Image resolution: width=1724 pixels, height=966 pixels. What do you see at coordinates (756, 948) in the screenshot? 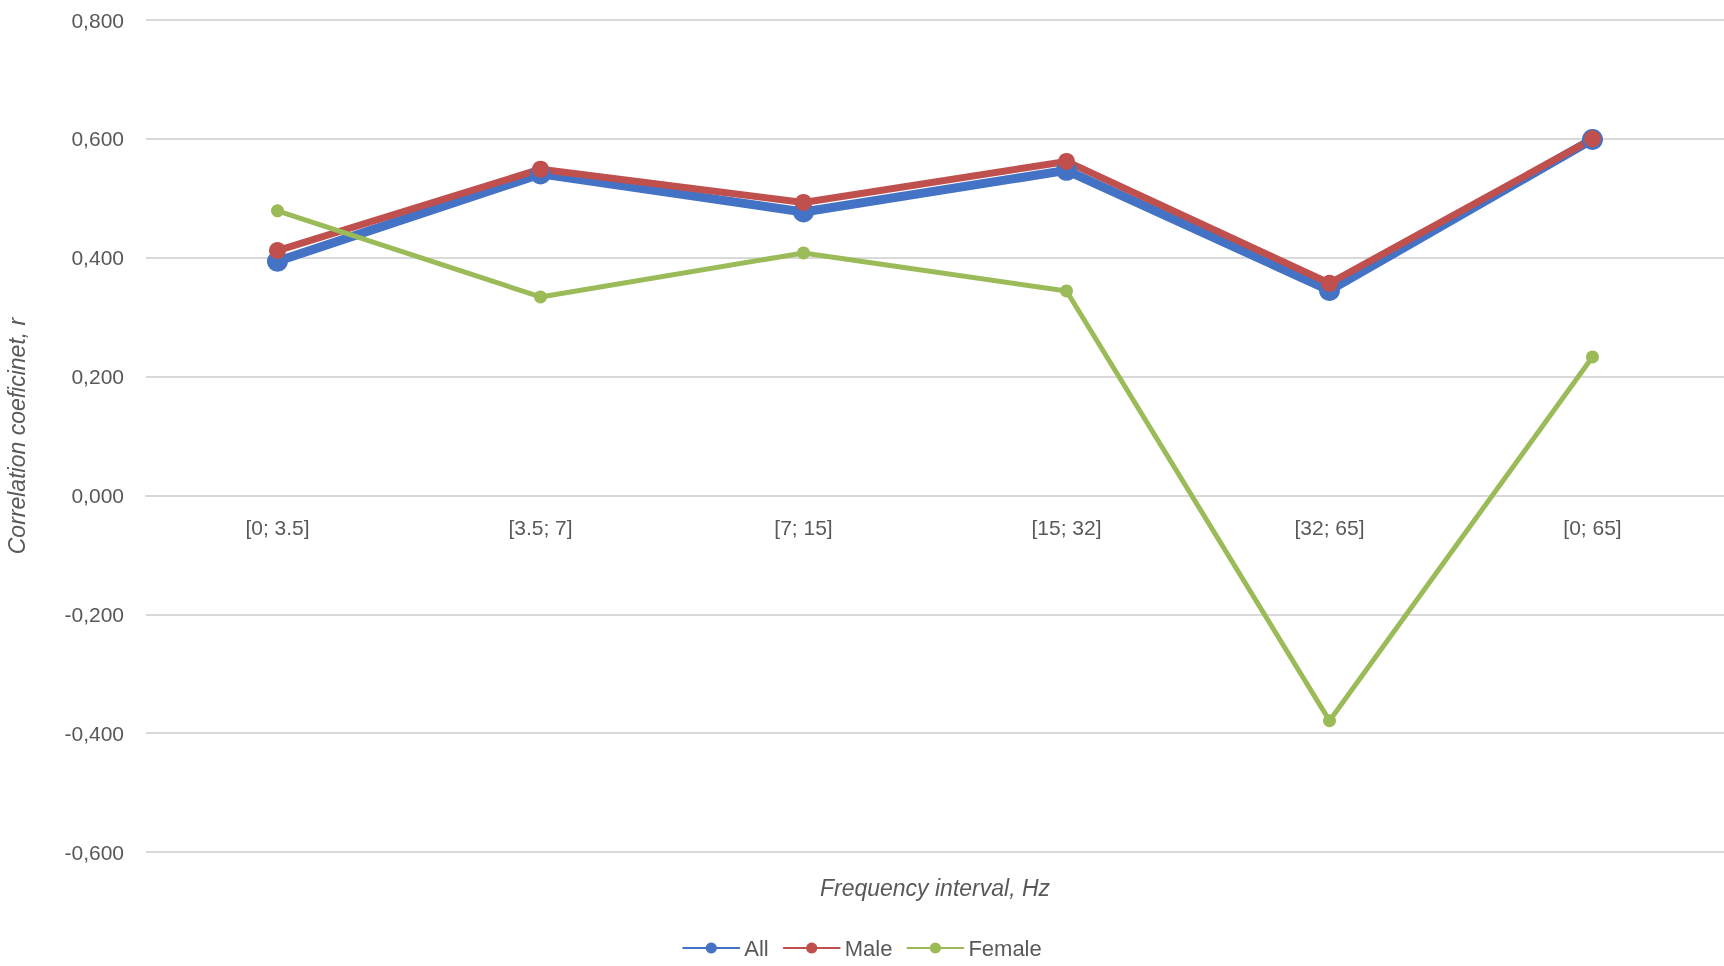
I see `legend-label: All` at bounding box center [756, 948].